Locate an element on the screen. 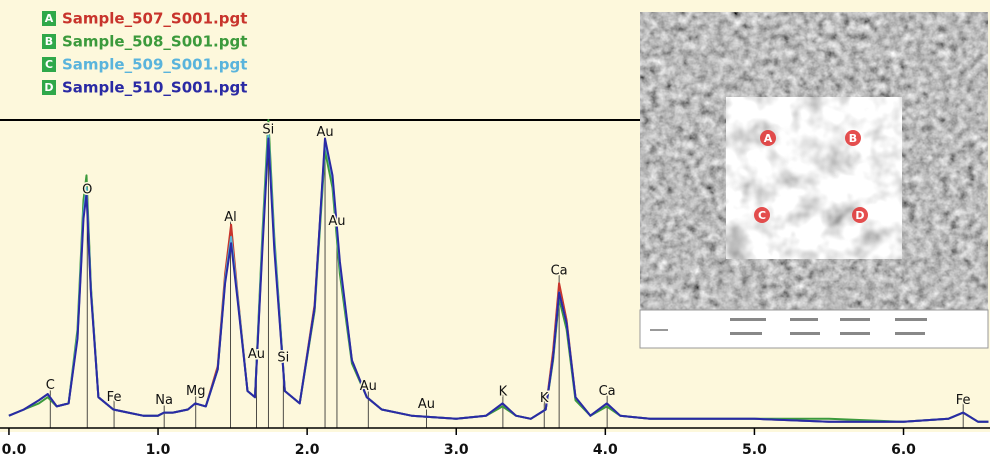 This screenshot has height=470, width=990. legend-key-label: A is located at coordinates (49, 18).